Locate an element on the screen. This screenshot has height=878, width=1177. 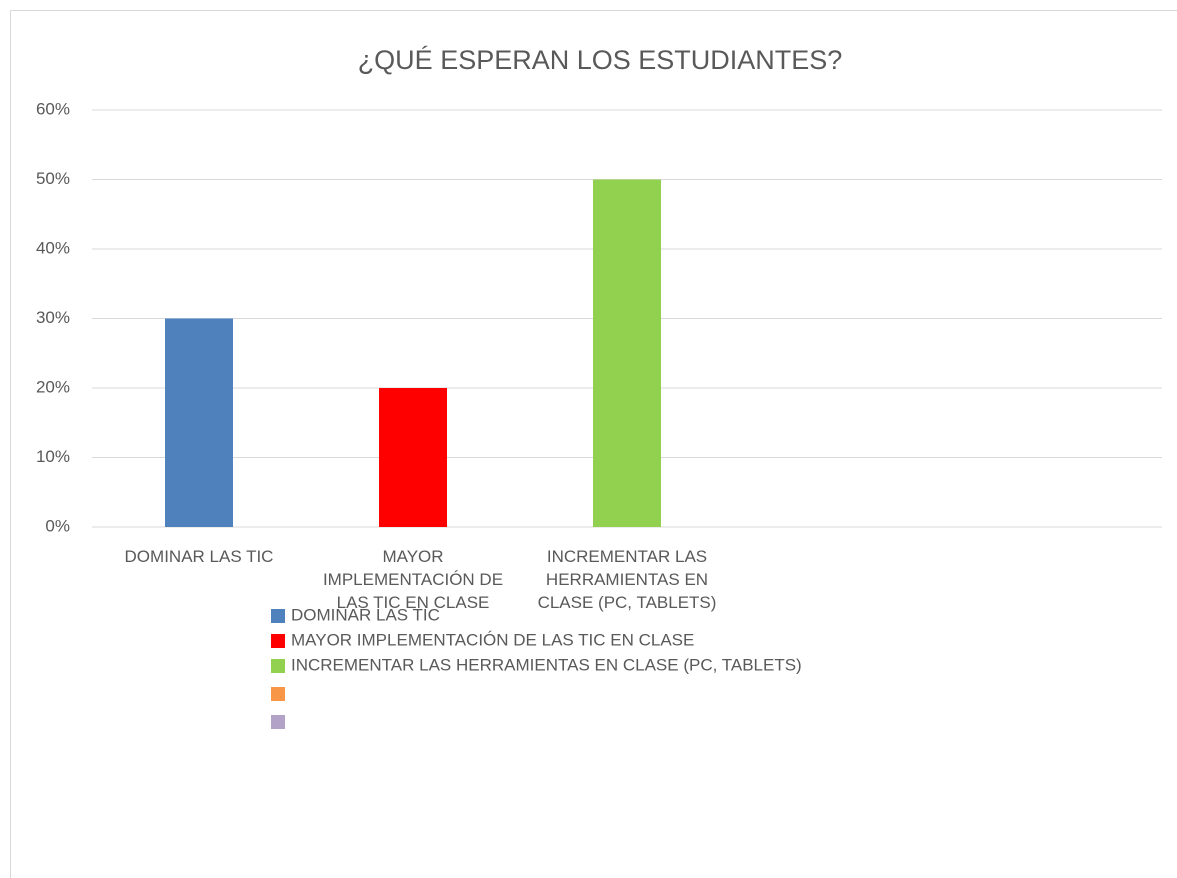
y-tick-label: 60% is located at coordinates (53, 108).